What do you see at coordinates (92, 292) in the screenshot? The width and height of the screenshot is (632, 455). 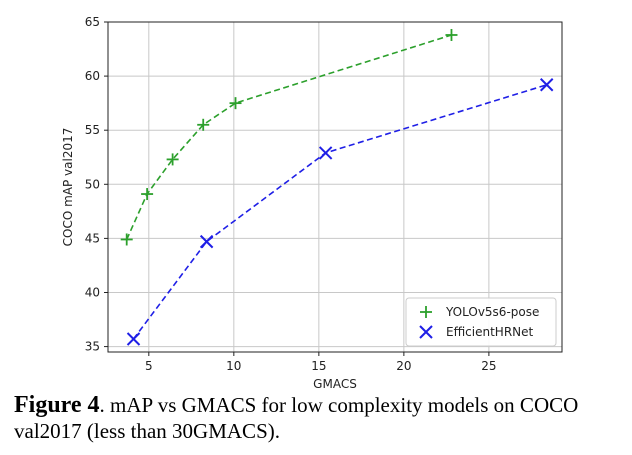 I see `y-tick-label-1: 40` at bounding box center [92, 292].